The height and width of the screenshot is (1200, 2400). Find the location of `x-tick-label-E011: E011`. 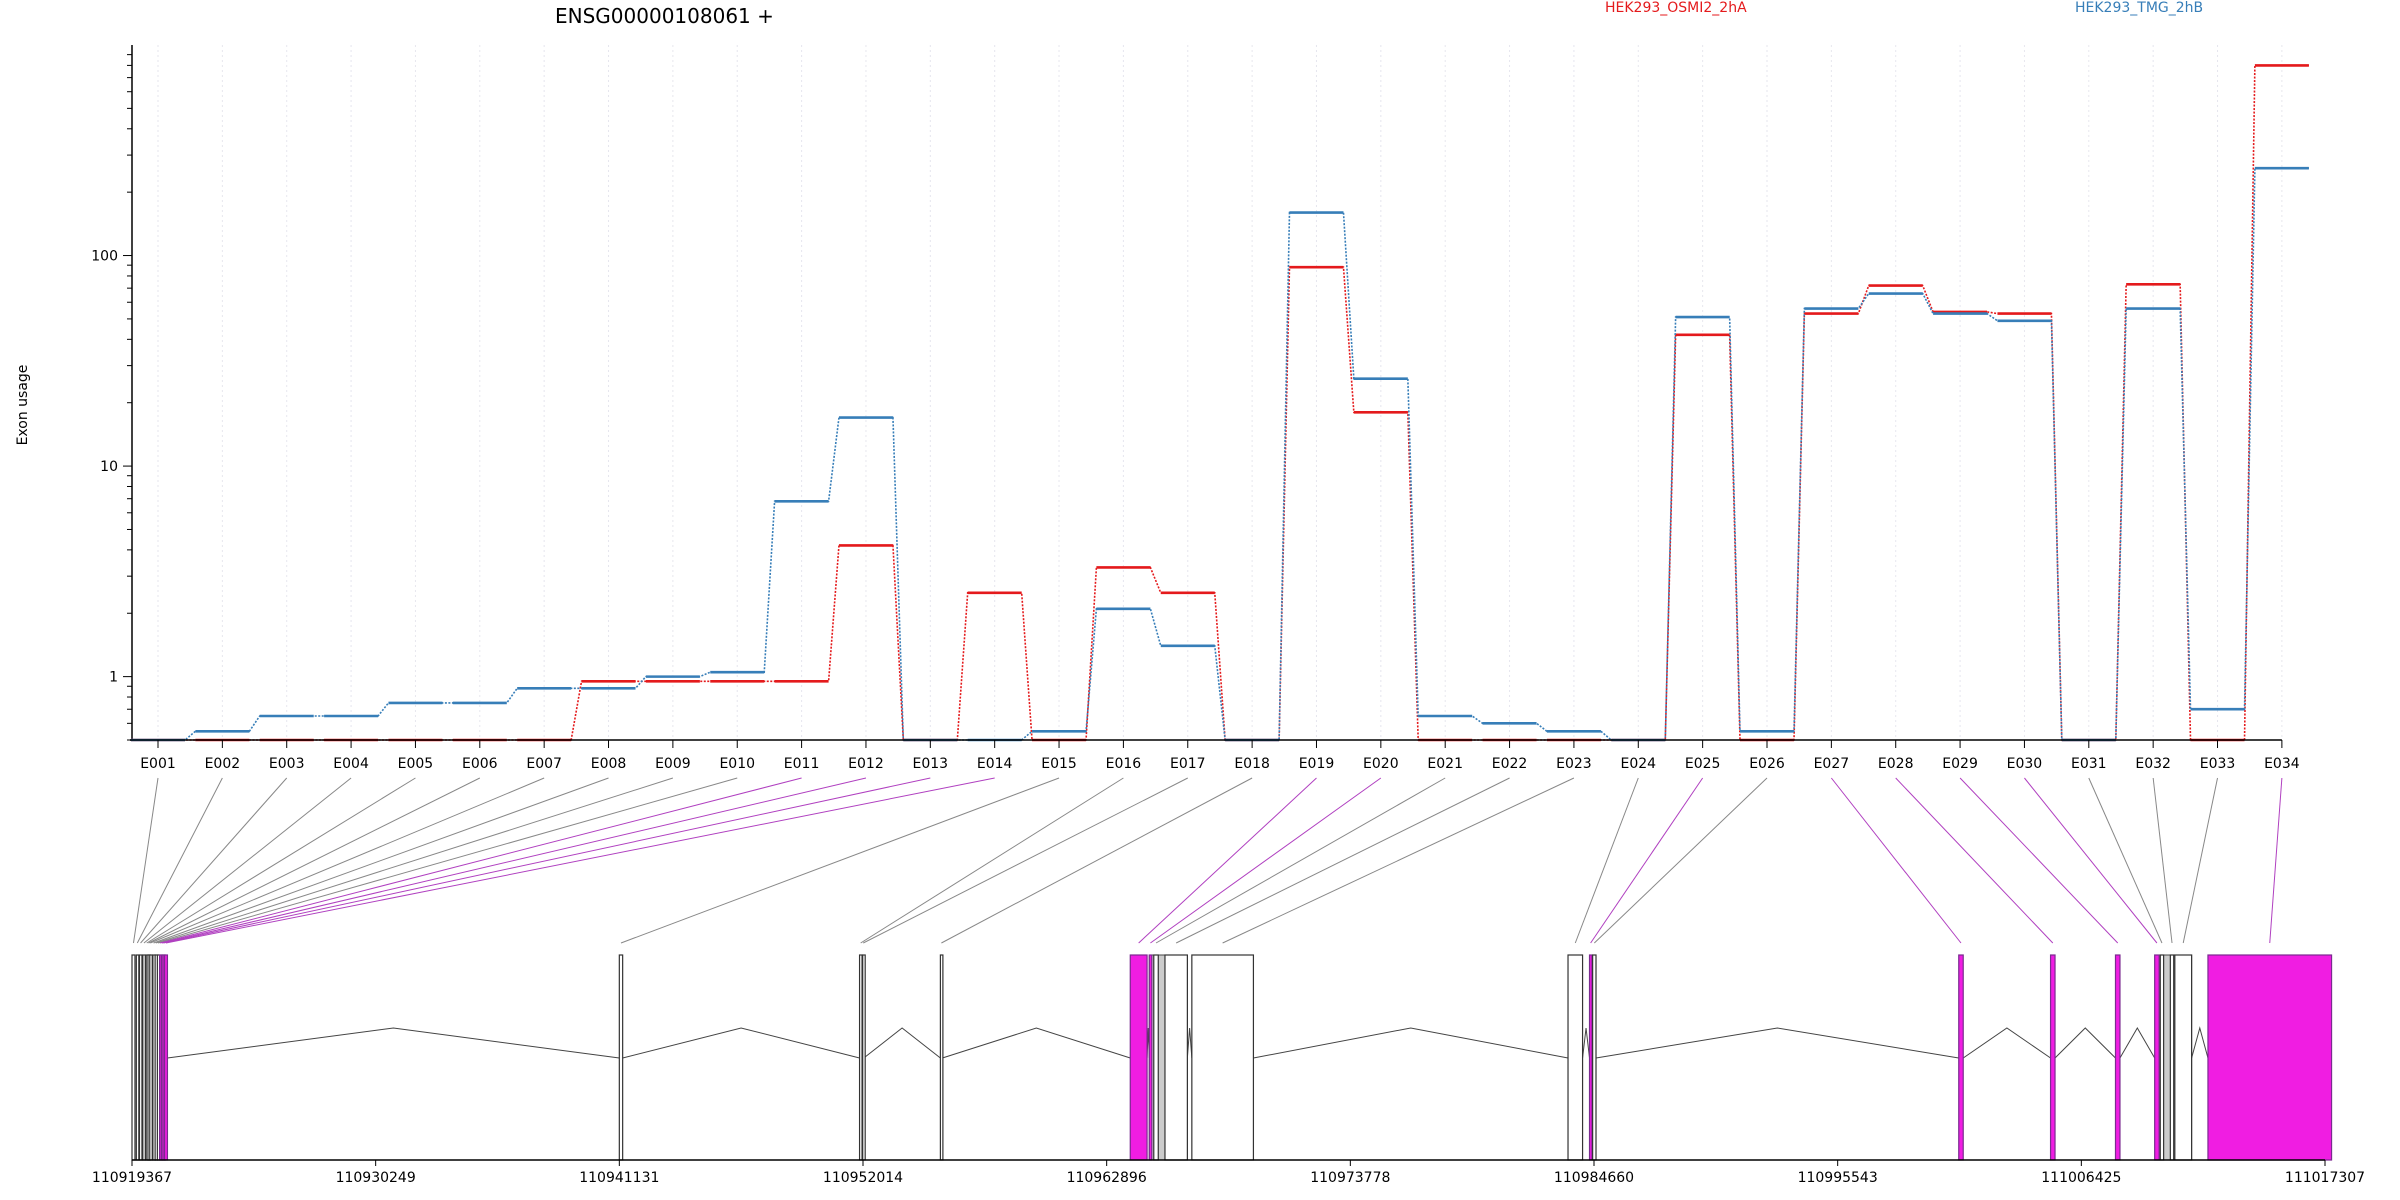

x-tick-label-E011: E011 is located at coordinates (802, 764).